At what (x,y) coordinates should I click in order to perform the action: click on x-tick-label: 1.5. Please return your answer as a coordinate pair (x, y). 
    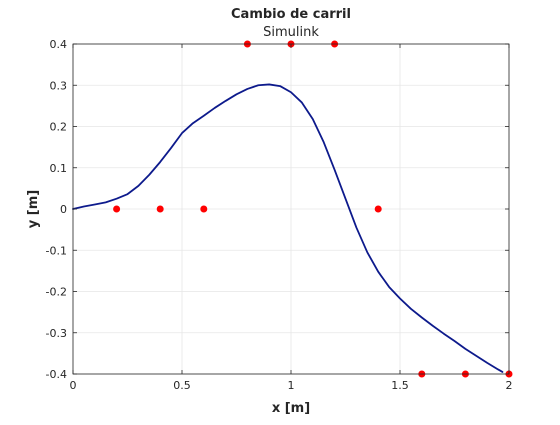
    Looking at the image, I should click on (400, 385).